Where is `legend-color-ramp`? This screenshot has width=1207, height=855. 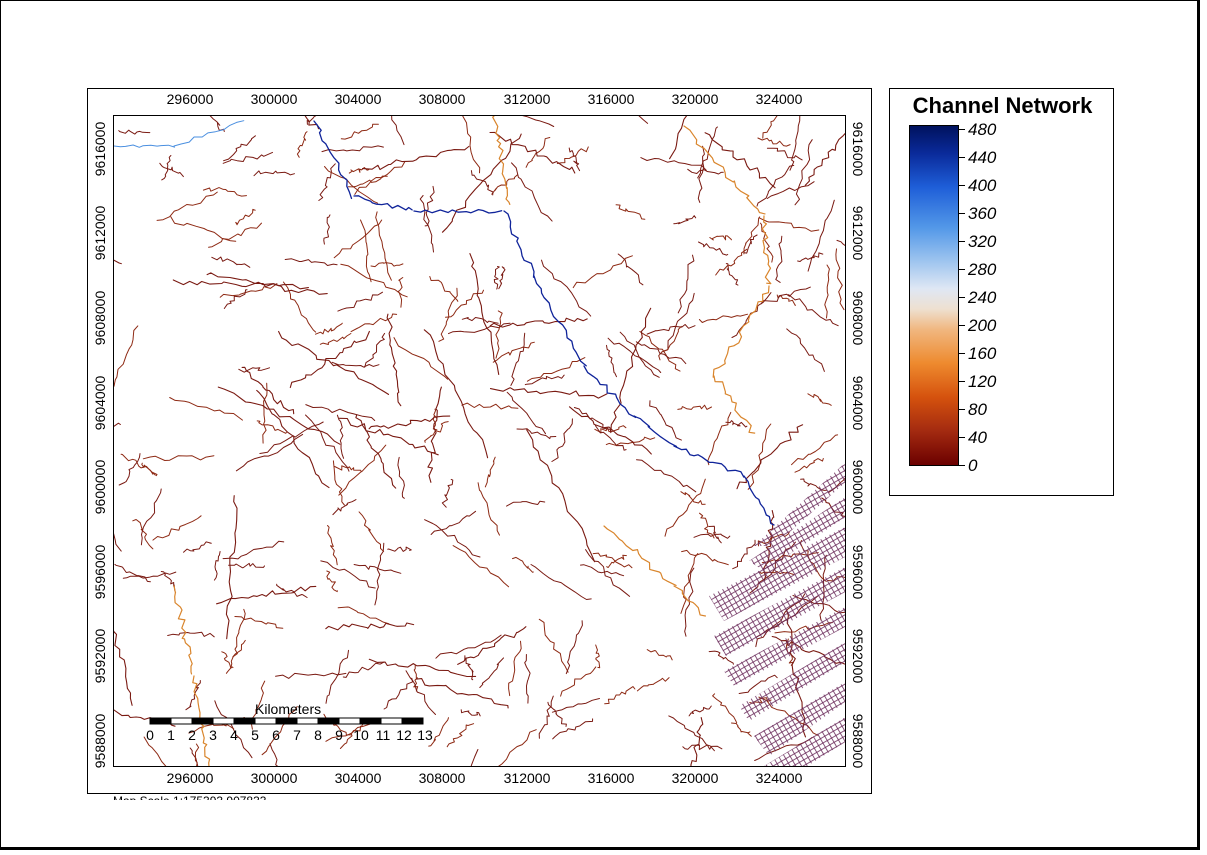 legend-color-ramp is located at coordinates (934, 295).